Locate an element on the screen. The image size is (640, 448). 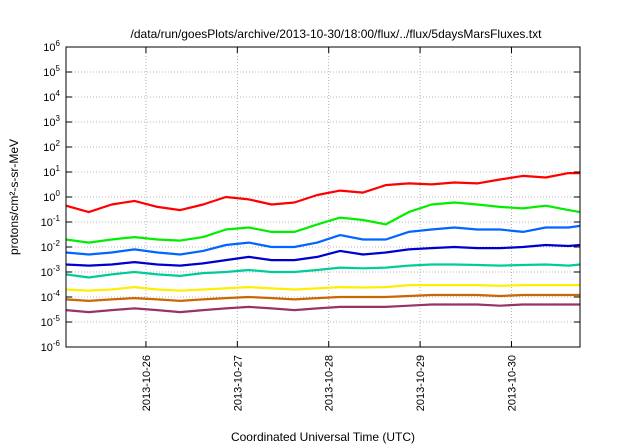
y-tick-label: 10⁶ is located at coordinates (51, 46).